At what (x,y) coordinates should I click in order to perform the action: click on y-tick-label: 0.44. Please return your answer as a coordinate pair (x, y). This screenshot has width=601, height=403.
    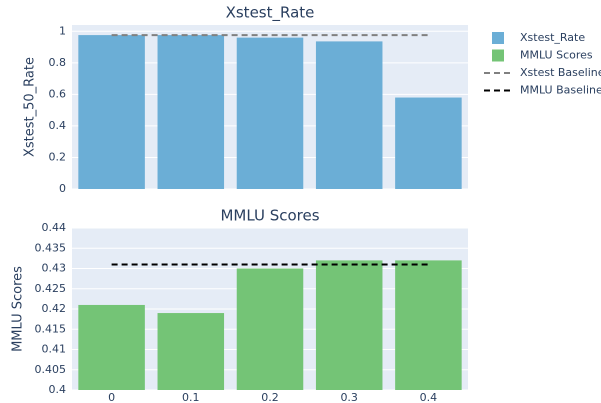
    Looking at the image, I should click on (54, 227).